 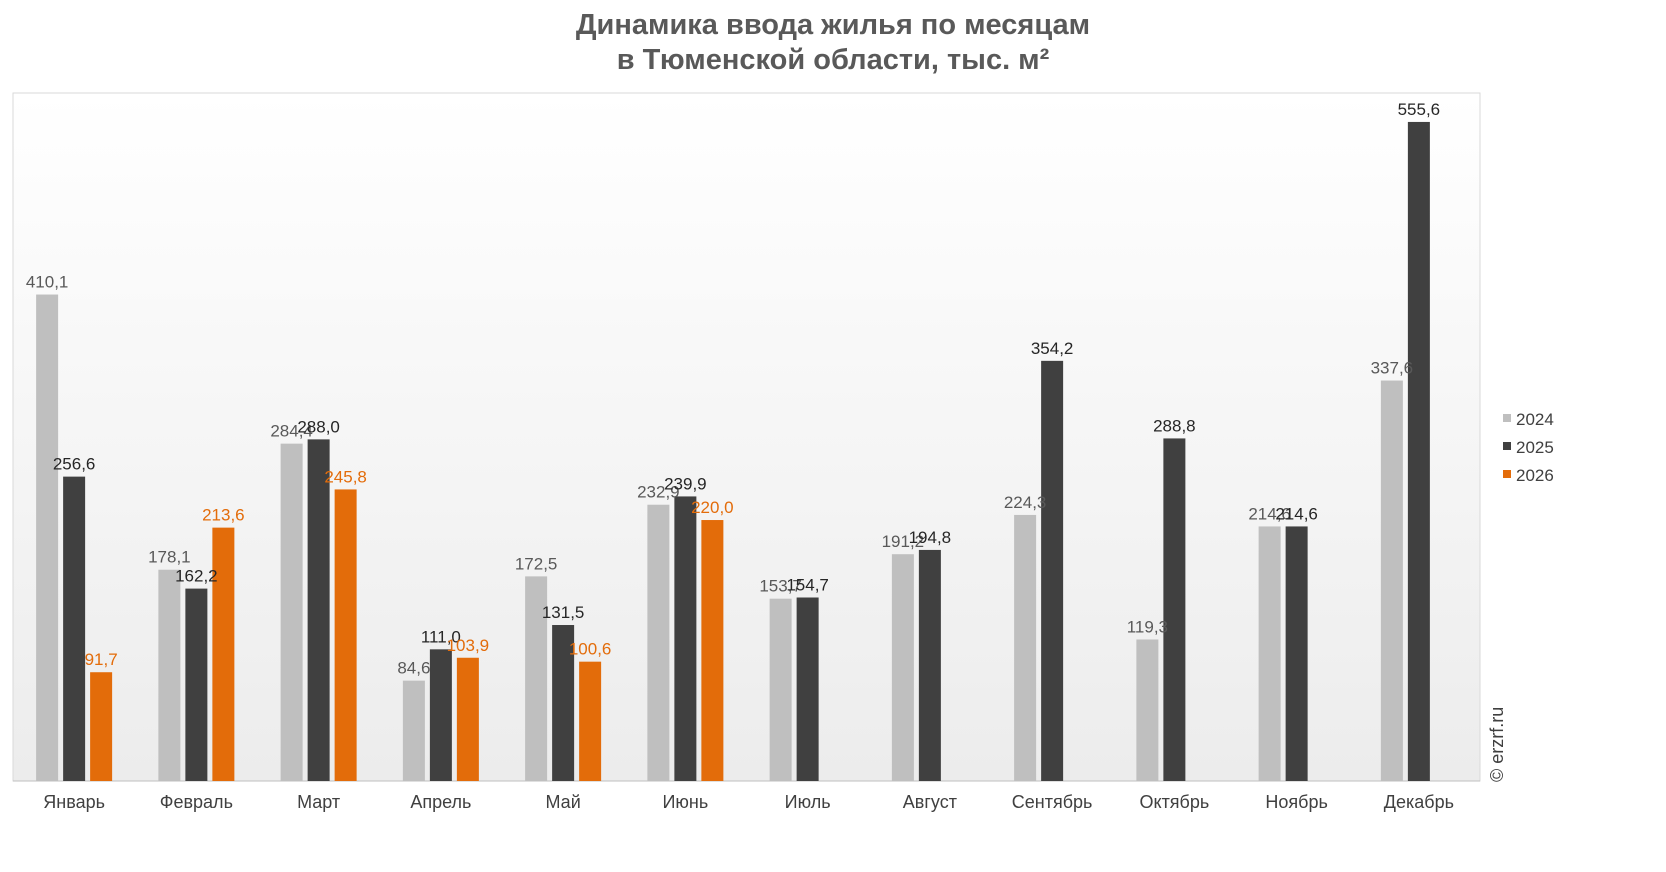 I want to click on legend-label-2024: 2024, so click(x=1535, y=419).